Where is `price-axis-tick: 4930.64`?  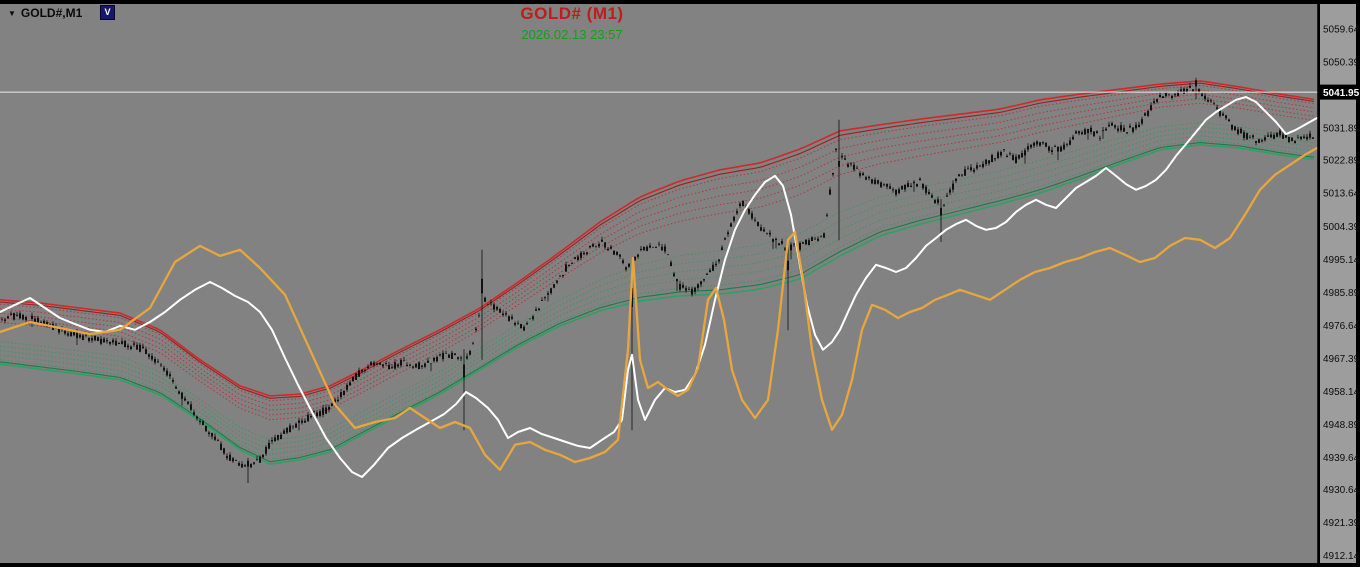 price-axis-tick: 4930.64 is located at coordinates (1341, 490).